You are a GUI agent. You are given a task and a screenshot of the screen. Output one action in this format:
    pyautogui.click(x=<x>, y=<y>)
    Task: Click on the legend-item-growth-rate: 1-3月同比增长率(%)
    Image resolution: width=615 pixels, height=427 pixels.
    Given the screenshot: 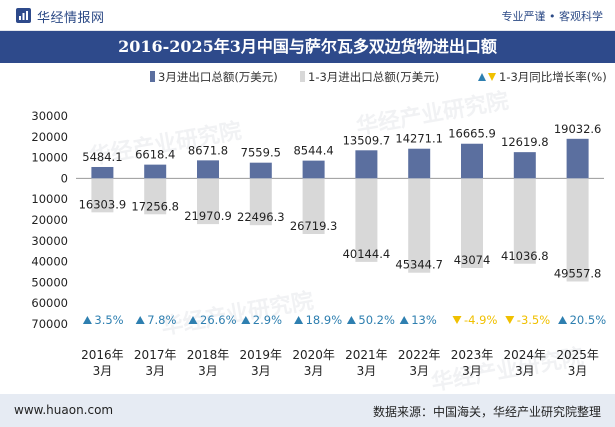 What is the action you would take?
    pyautogui.click(x=542, y=77)
    